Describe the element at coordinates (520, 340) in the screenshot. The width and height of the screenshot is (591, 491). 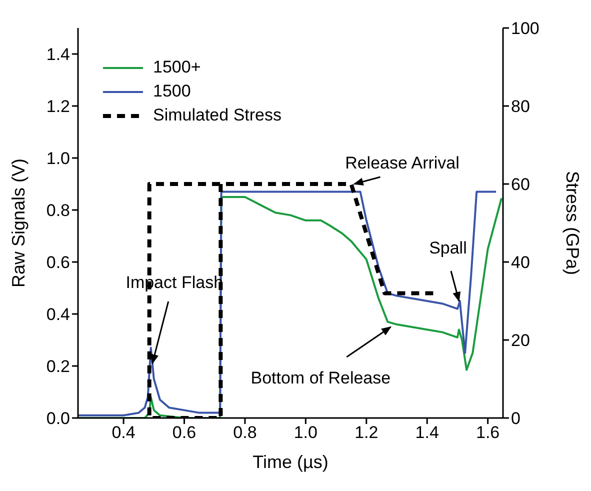
I see `y2-tick-label: 20` at that location.